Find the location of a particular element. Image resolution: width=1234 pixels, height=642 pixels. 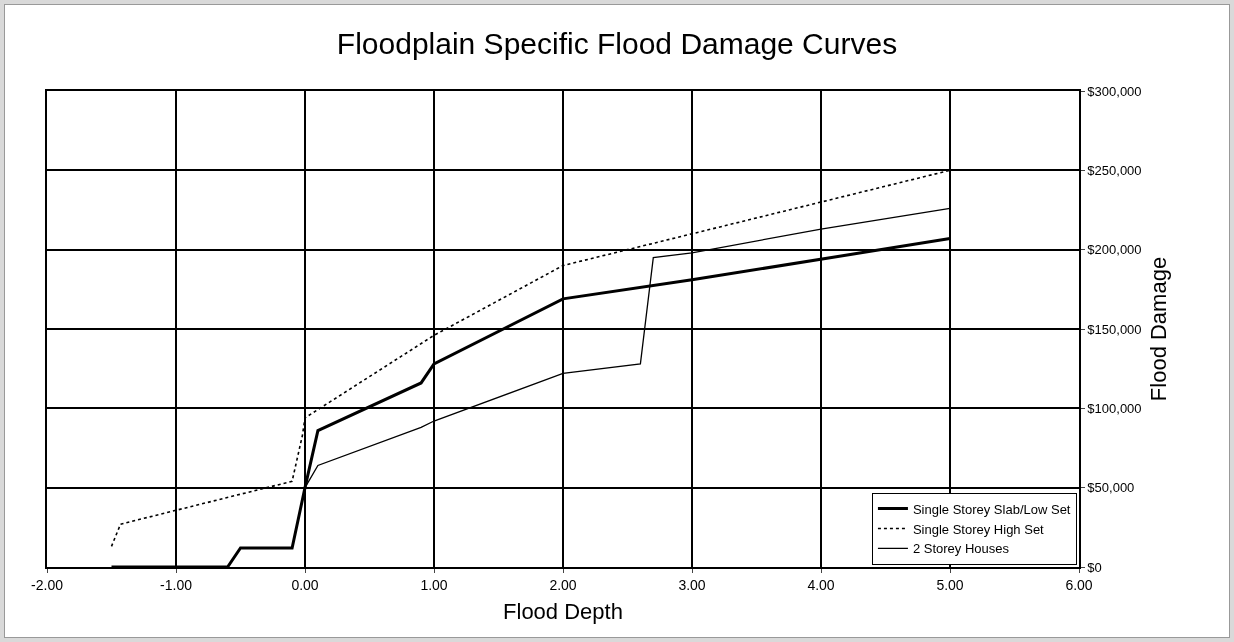

y-tick-label: $0 is located at coordinates (1094, 567).